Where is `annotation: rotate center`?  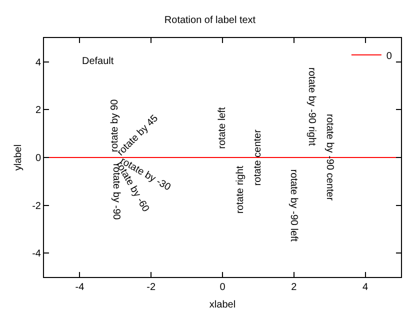 annotation: rotate center is located at coordinates (258, 157).